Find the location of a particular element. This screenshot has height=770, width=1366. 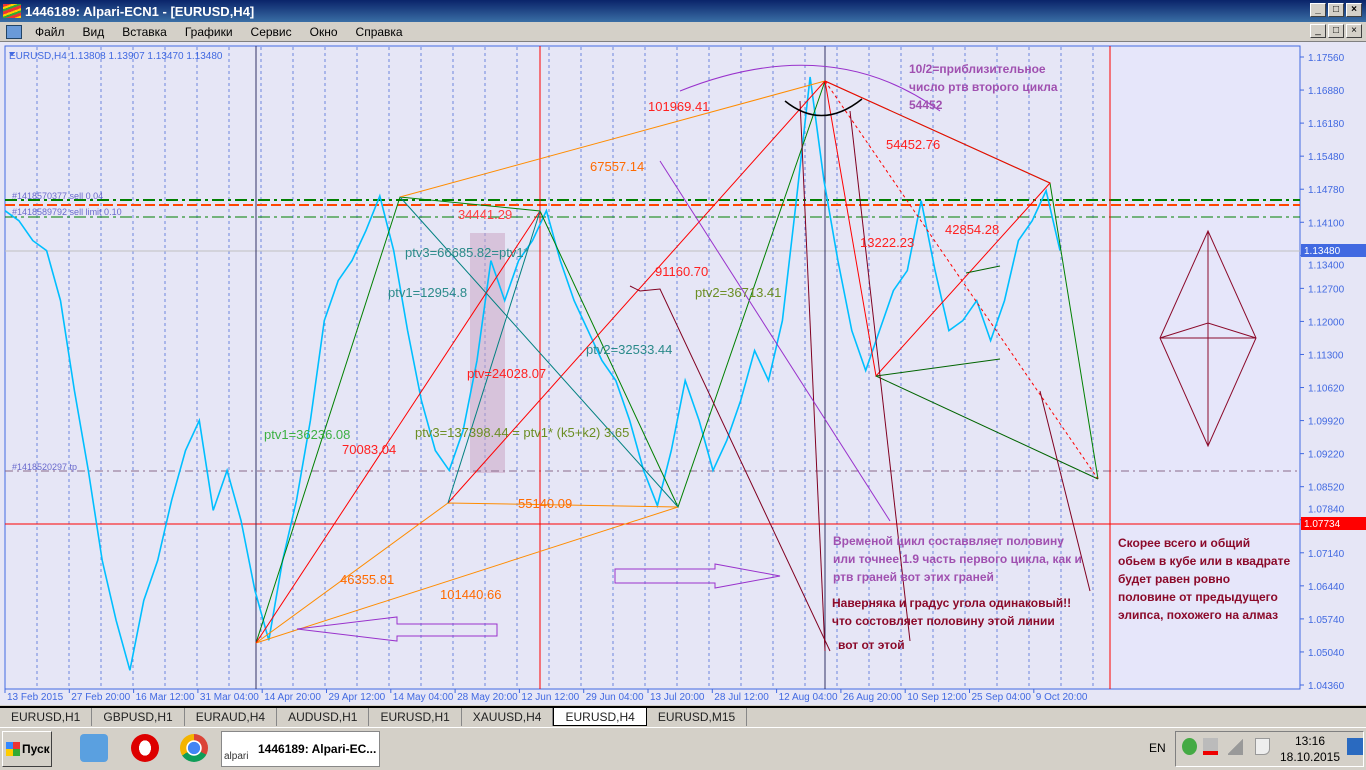

clock-time: 13:16 is located at coordinates (1310, 741).